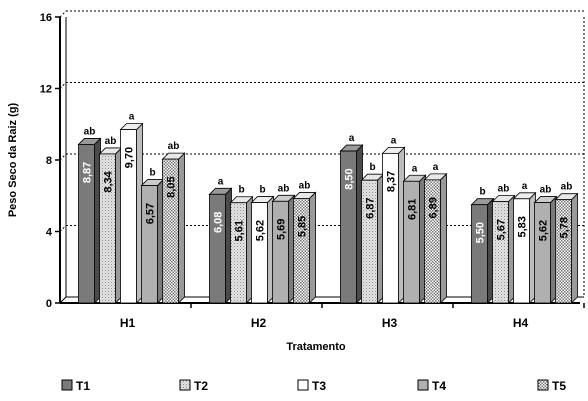  What do you see at coordinates (413, 209) in the screenshot?
I see `value-label: 6,81` at bounding box center [413, 209].